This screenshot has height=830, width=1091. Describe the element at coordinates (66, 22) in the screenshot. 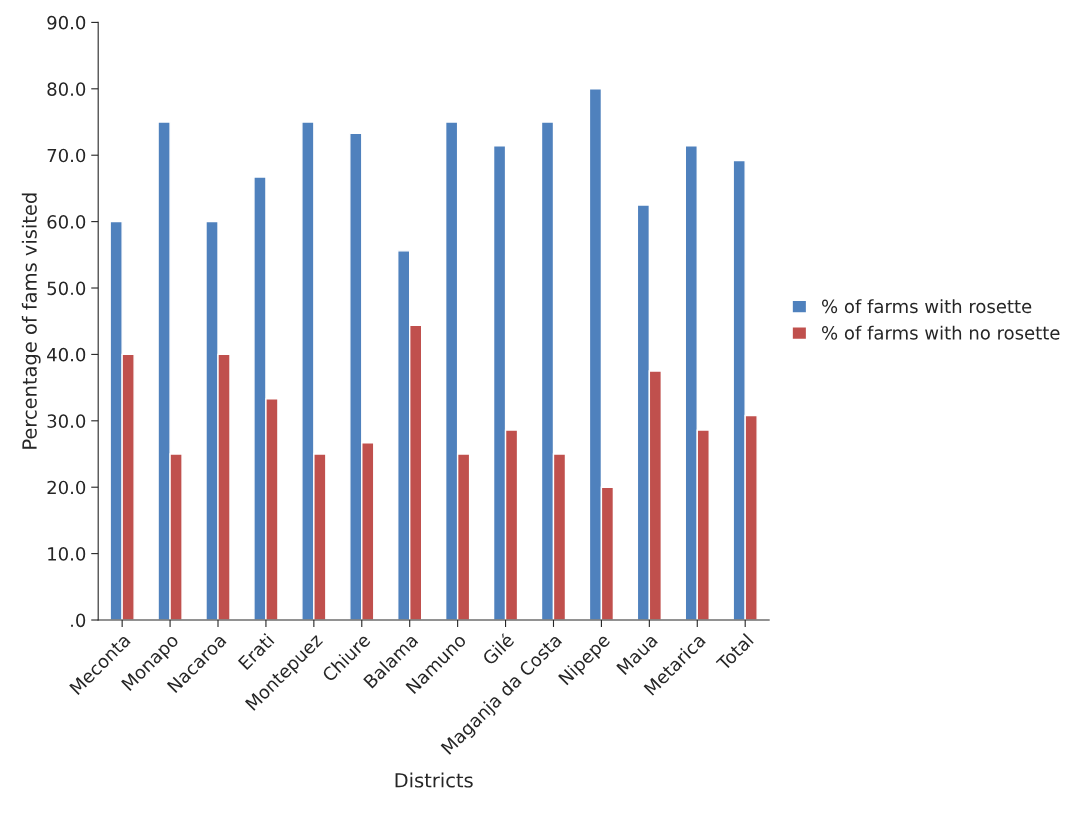

I see `y-tick-label: 90.0` at that location.